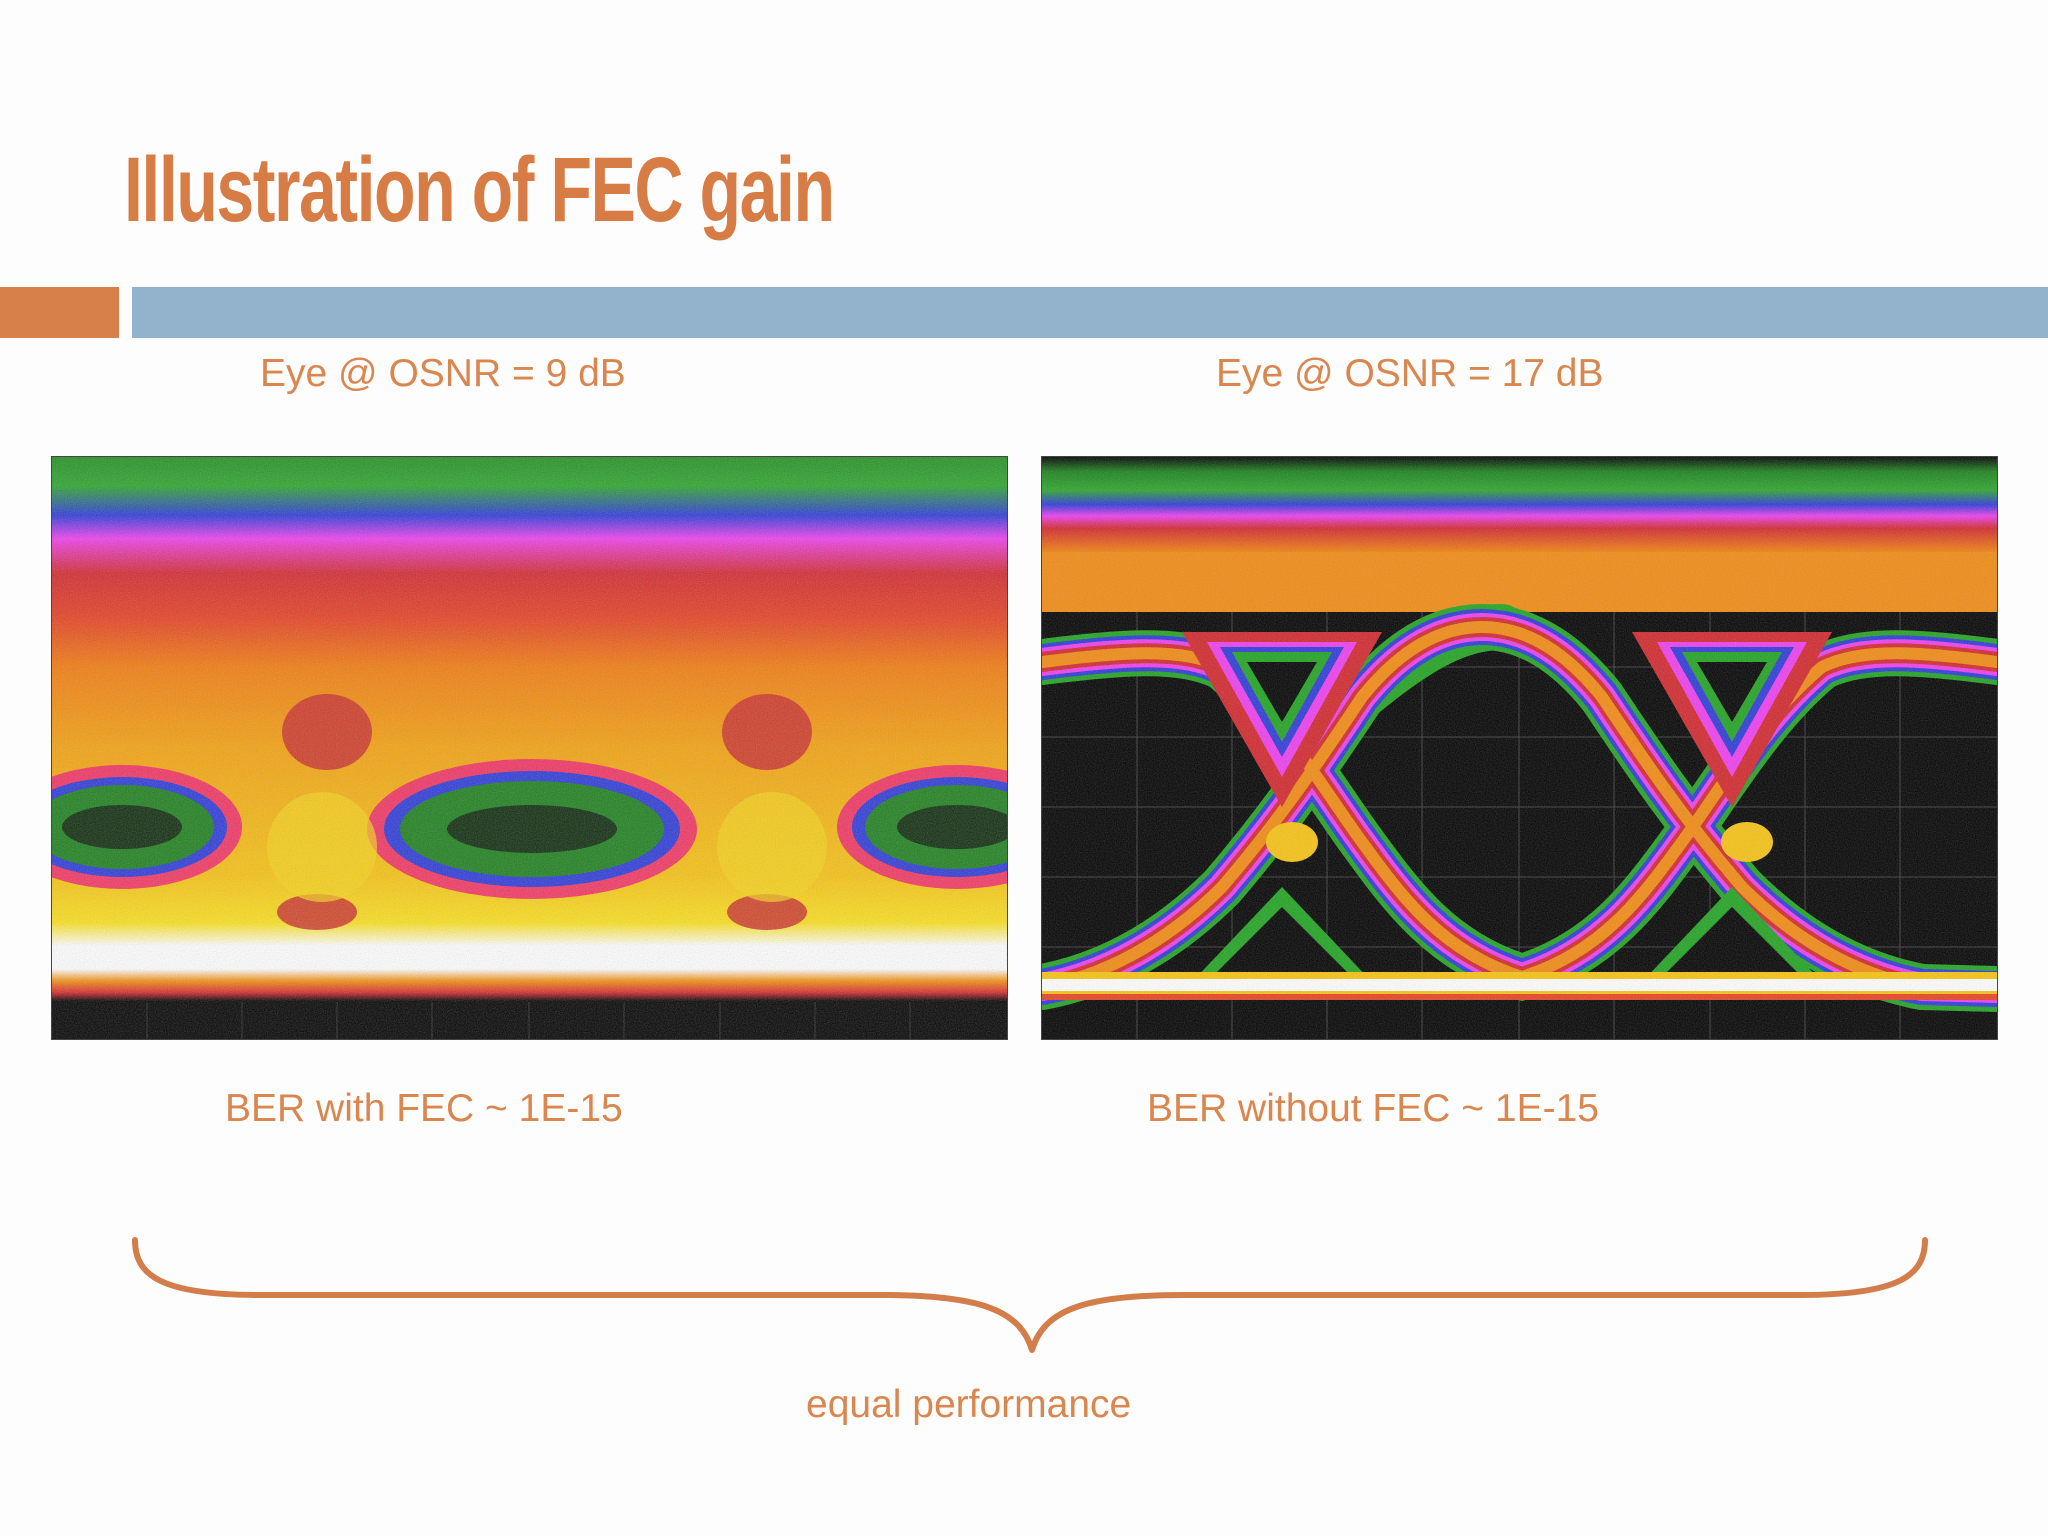 The width and height of the screenshot is (2048, 1536). Describe the element at coordinates (1410, 373) in the screenshot. I see `caption-eye-osnr-17: Eye @ OSNR = 17 dB` at that location.